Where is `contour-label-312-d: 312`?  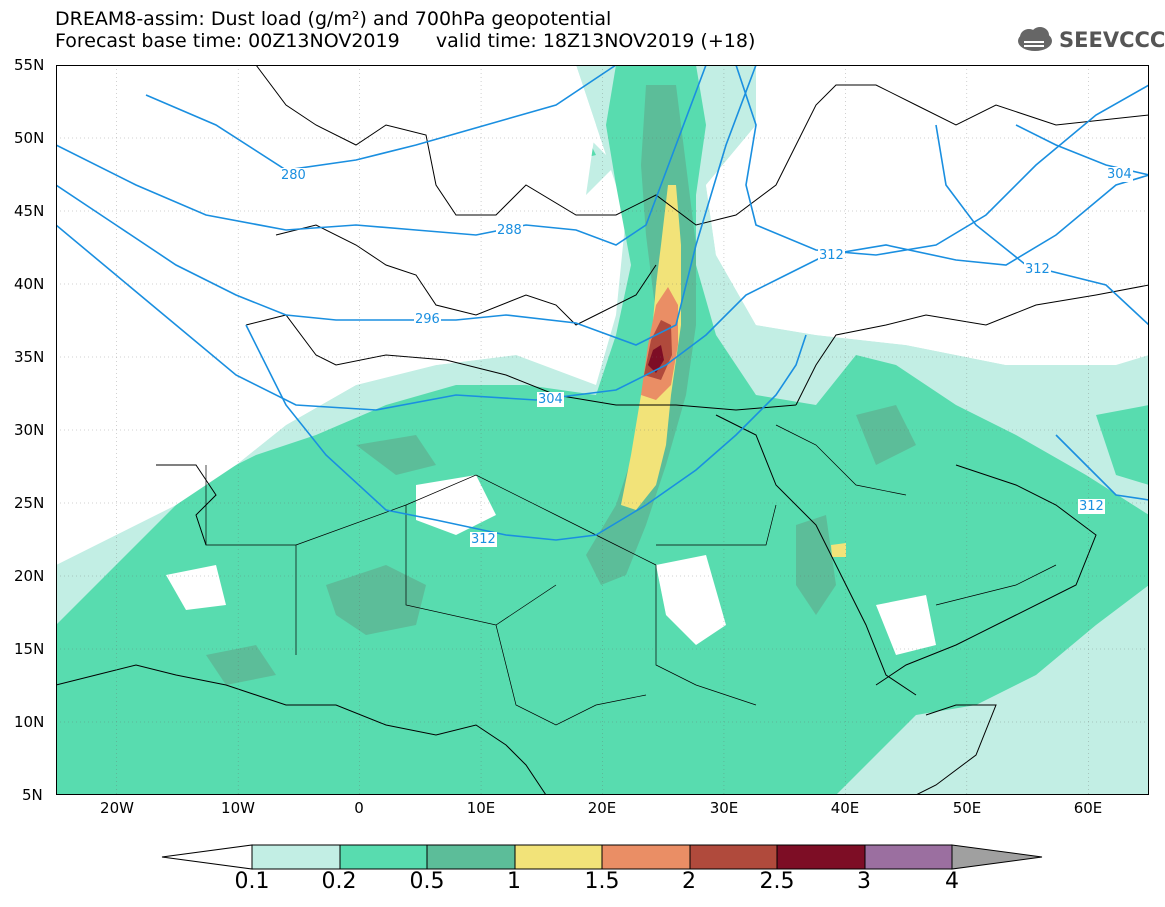 contour-label-312-d: 312 is located at coordinates (1091, 506).